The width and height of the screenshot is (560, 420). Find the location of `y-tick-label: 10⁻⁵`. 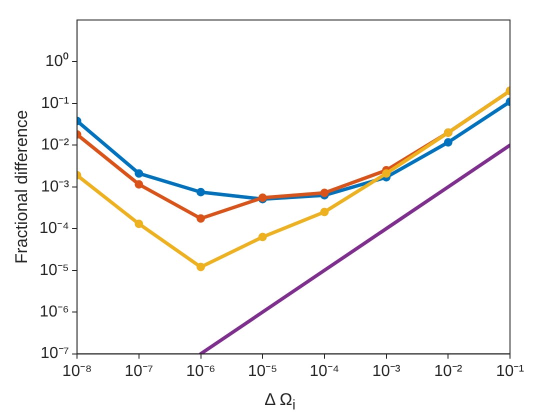

y-tick-label: 10⁻⁵ is located at coordinates (55, 270).